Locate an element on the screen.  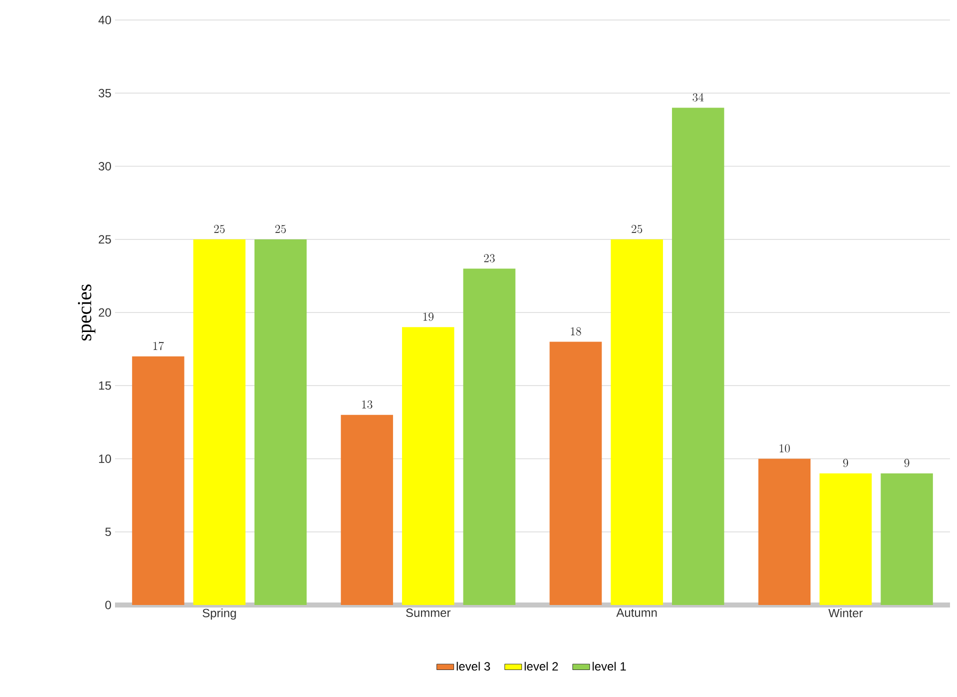
data-label: 23 is located at coordinates (489, 258).